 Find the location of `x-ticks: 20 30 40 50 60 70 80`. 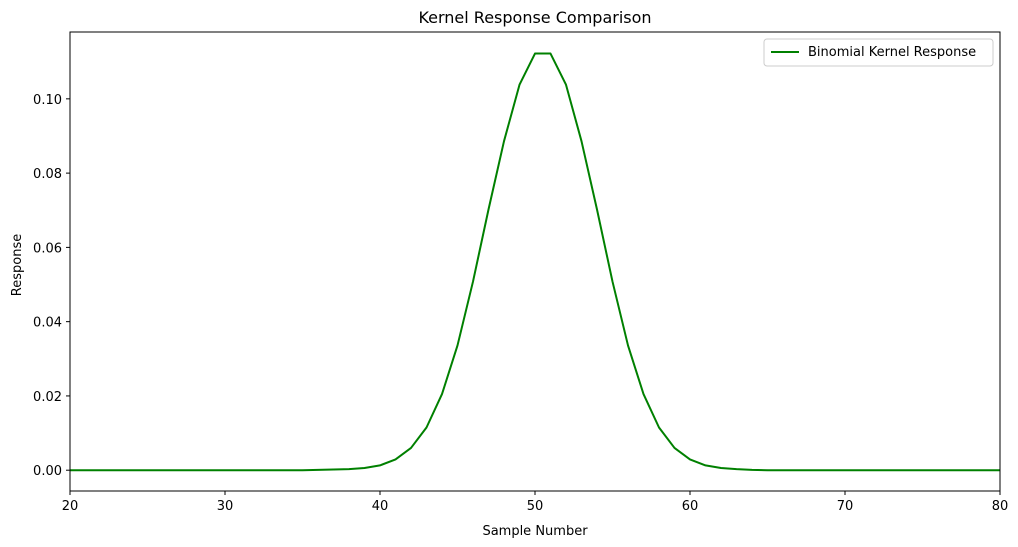

x-ticks: 20 30 40 50 60 70 80 is located at coordinates (535, 502).